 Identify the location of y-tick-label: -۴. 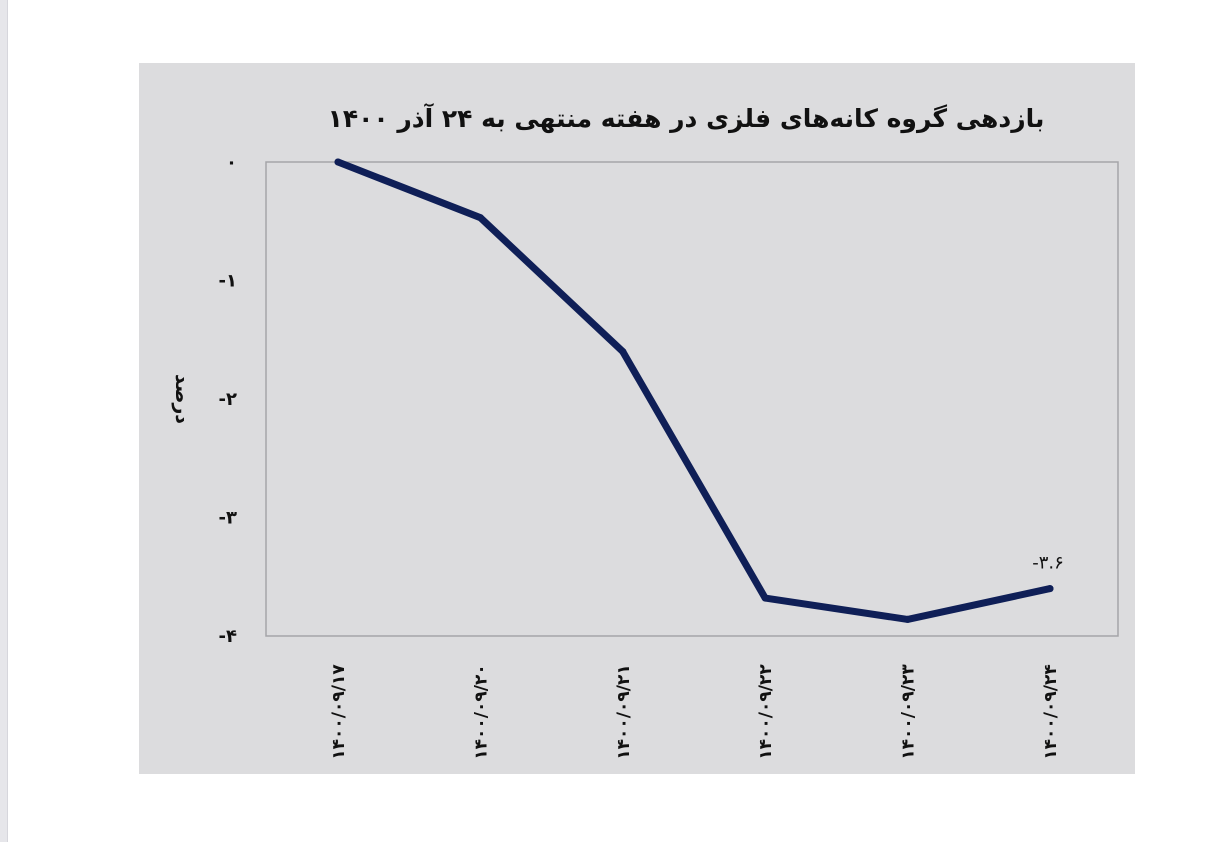
(228, 636).